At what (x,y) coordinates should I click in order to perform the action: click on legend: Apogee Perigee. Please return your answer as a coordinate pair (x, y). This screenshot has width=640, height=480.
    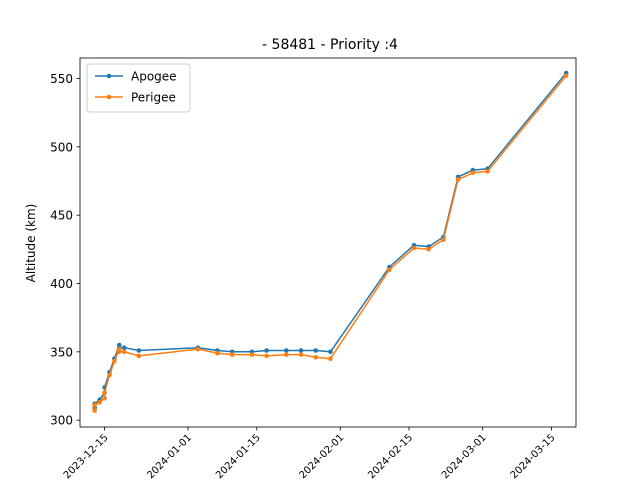
    Looking at the image, I should click on (138, 88).